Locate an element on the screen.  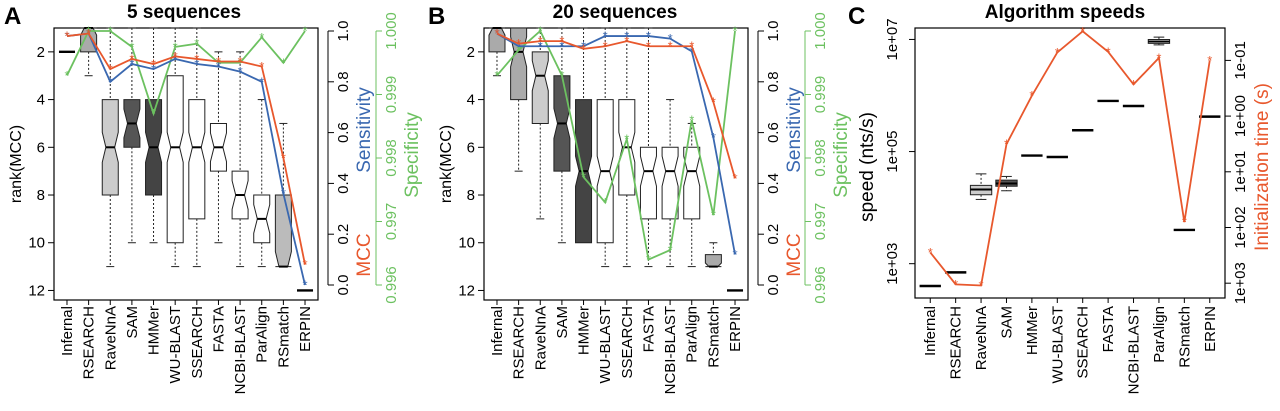
panel-b-y2label-mcc: MCC is located at coordinates (794, 254).